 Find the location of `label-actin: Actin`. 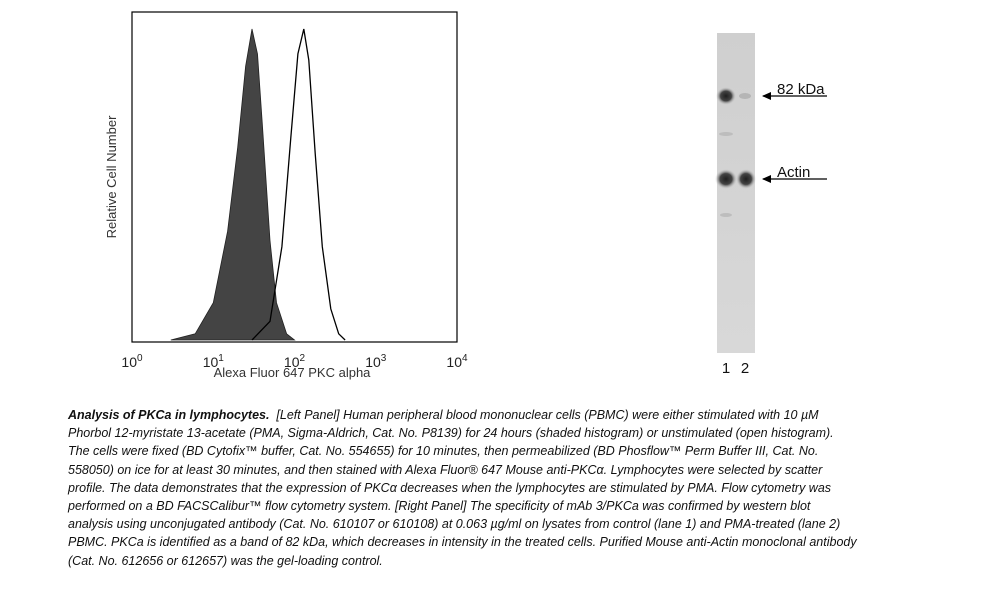

label-actin: Actin is located at coordinates (793, 172).